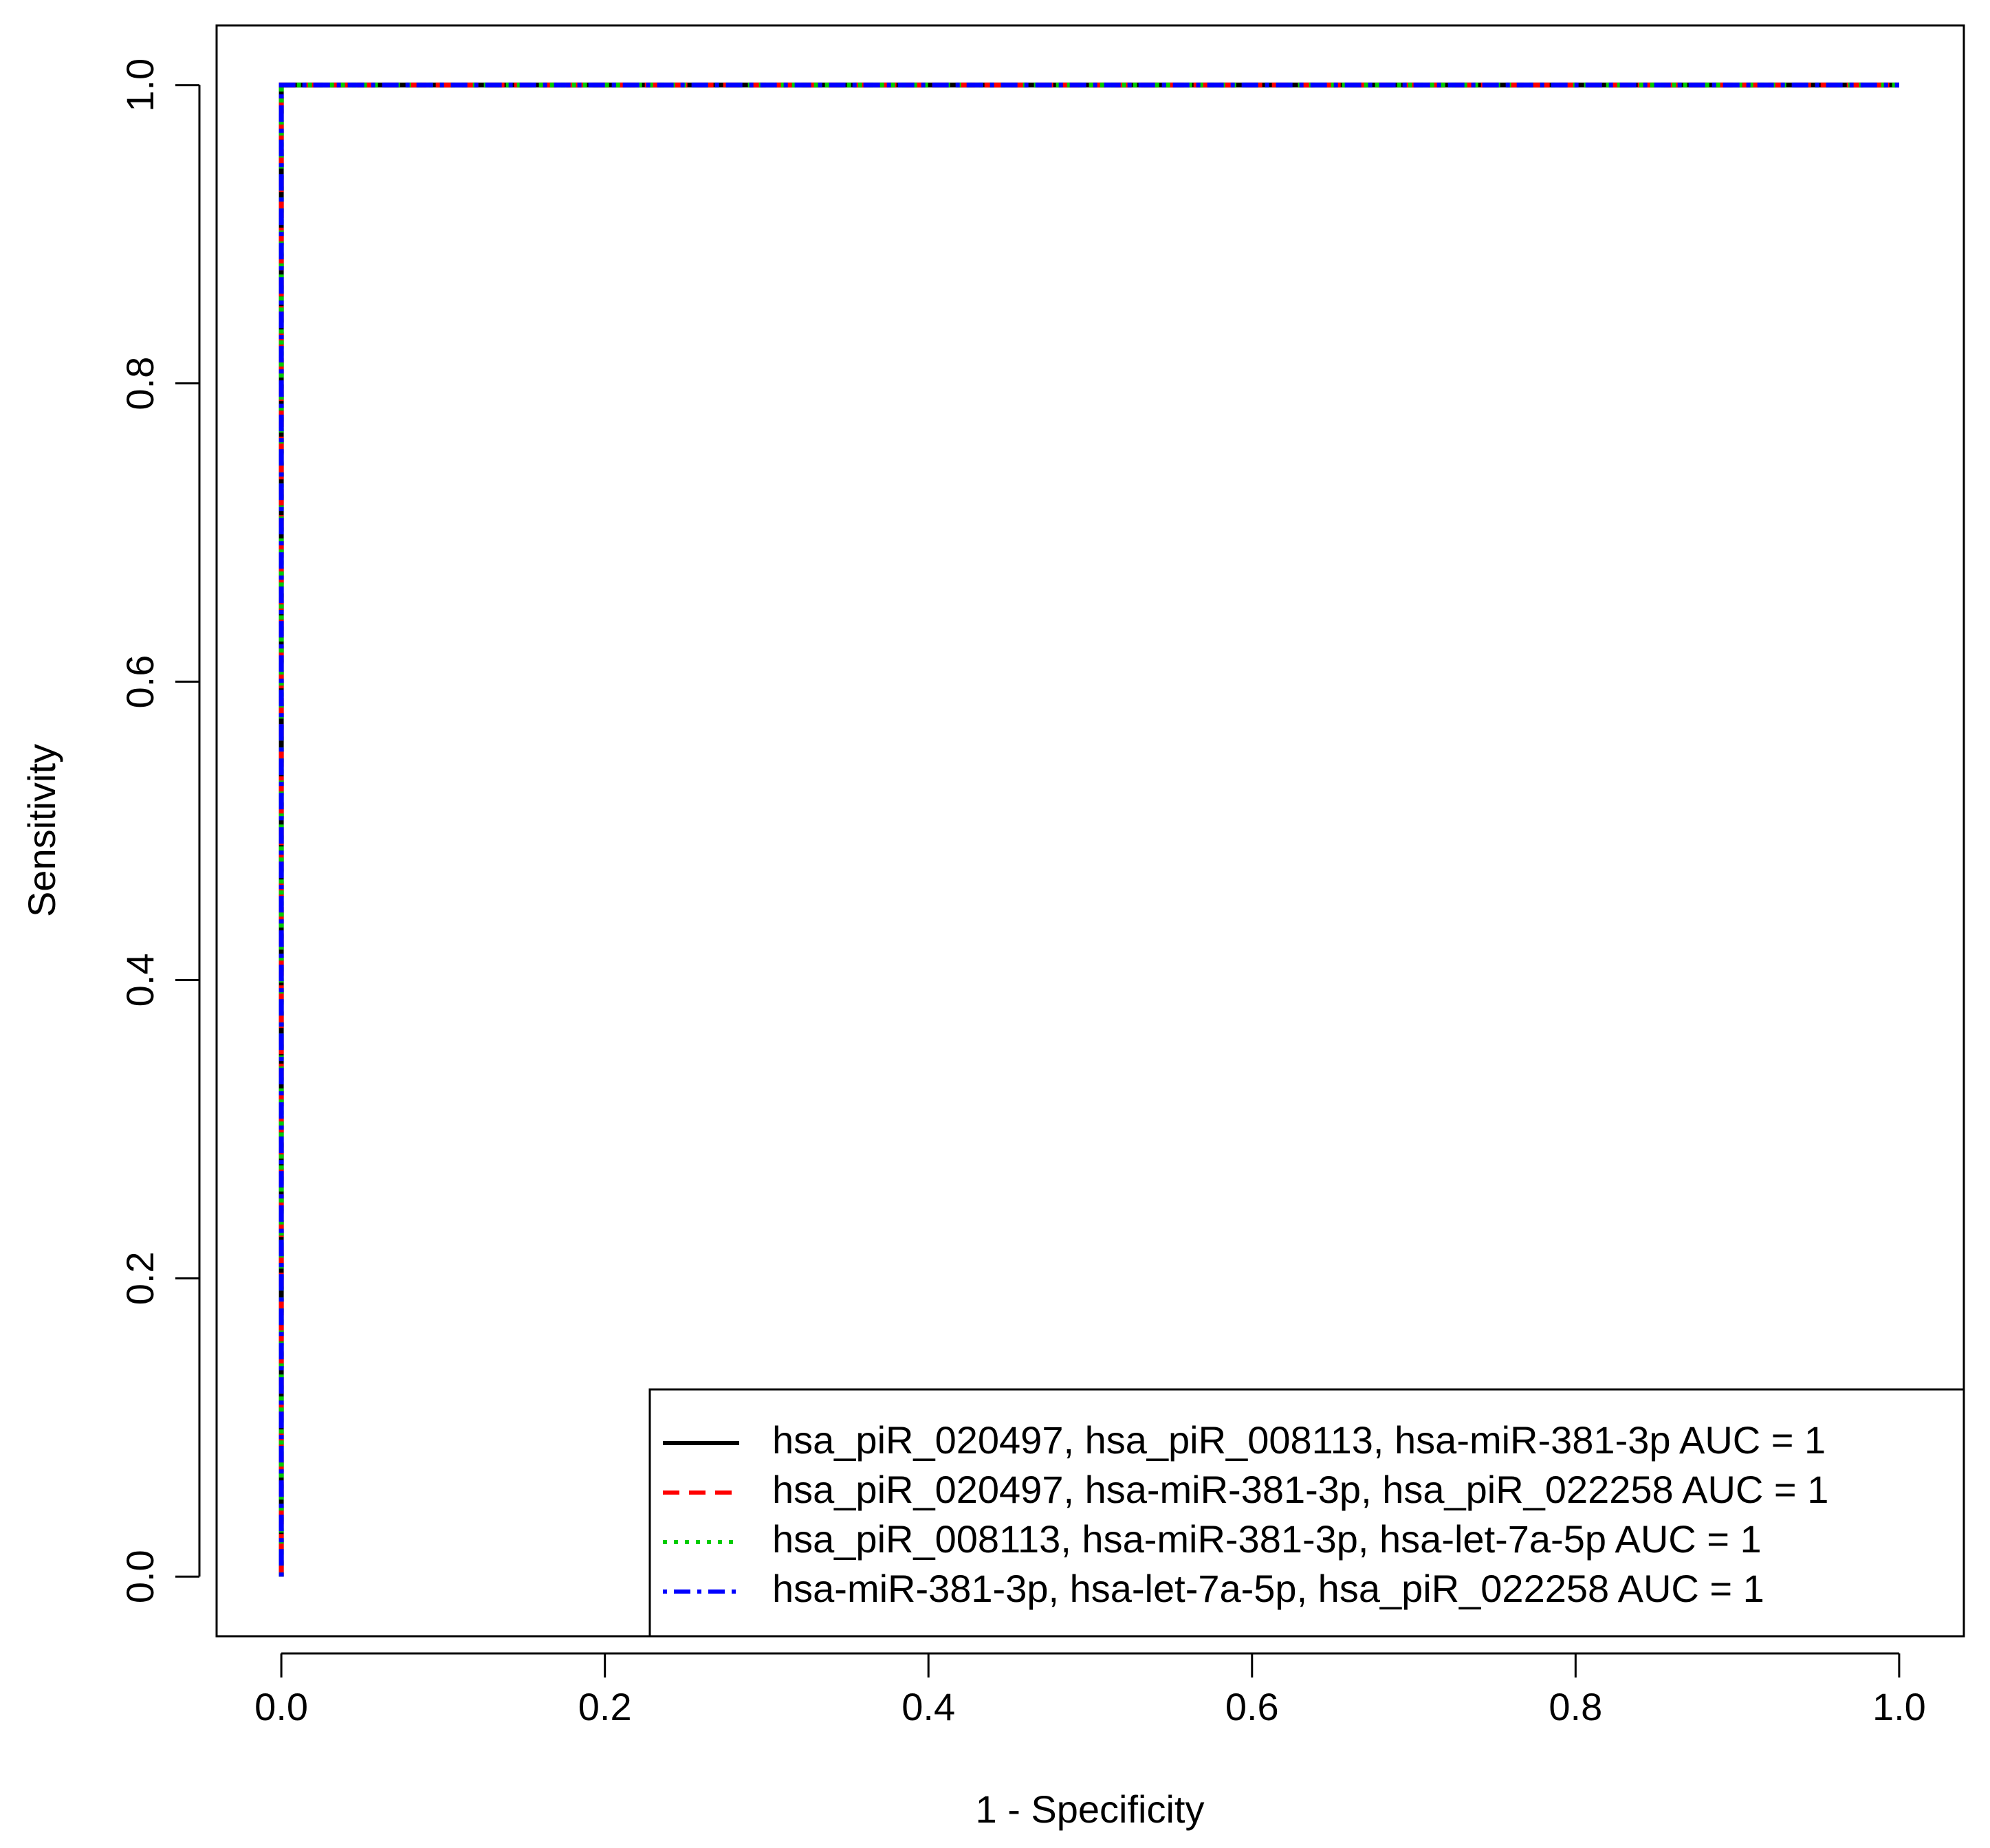 Image resolution: width=1990 pixels, height=1848 pixels. I want to click on legend-box, so click(1306, 1513).